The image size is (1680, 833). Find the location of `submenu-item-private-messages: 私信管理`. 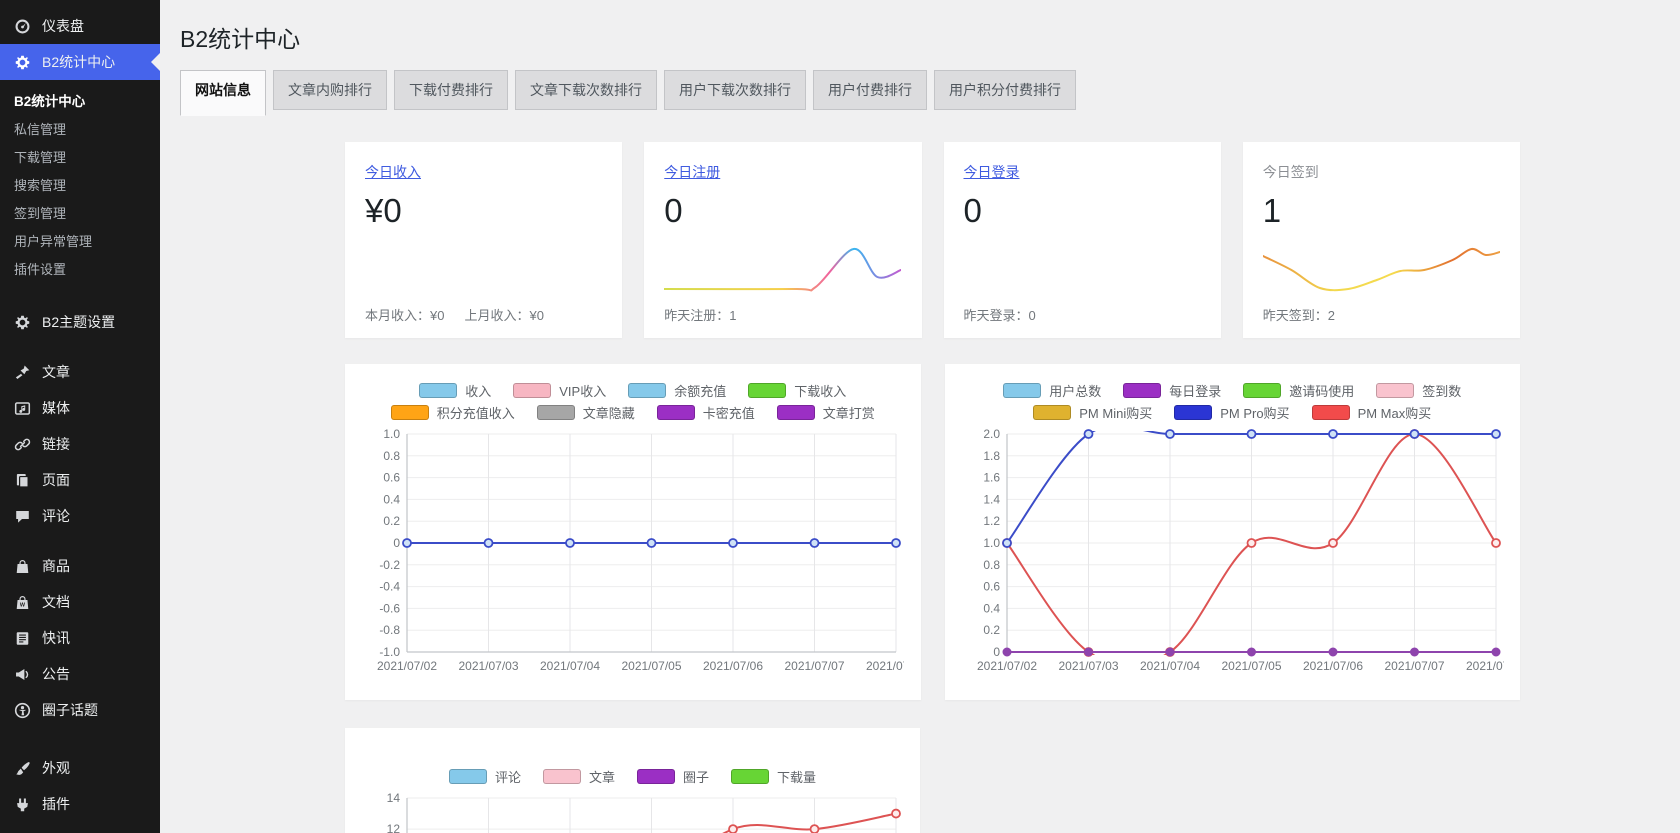

submenu-item-private-messages: 私信管理 is located at coordinates (40, 129).